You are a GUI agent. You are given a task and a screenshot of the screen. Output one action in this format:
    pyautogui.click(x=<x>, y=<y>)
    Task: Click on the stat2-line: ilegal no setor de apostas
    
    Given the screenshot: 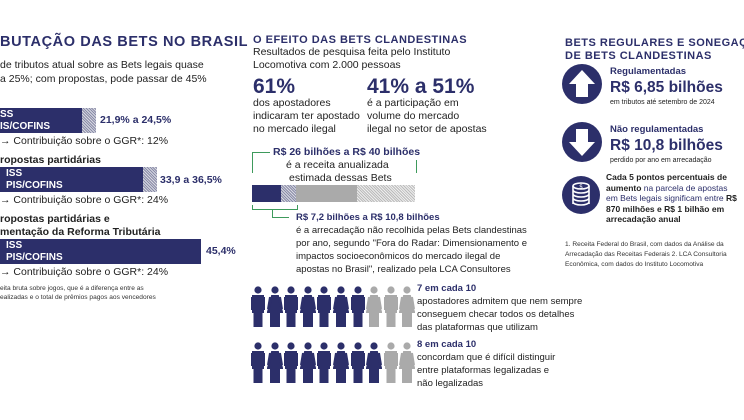 What is the action you would take?
    pyautogui.click(x=427, y=129)
    